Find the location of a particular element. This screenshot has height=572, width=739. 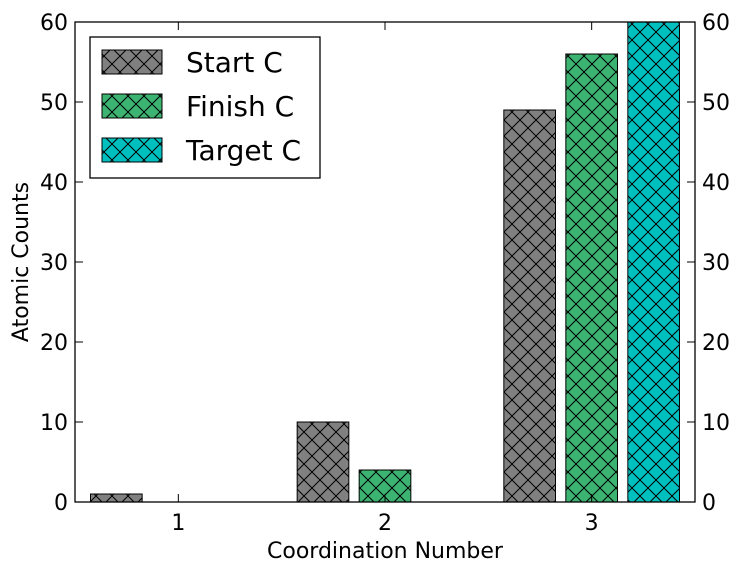

y-tick-label-right: 30 is located at coordinates (716, 263).